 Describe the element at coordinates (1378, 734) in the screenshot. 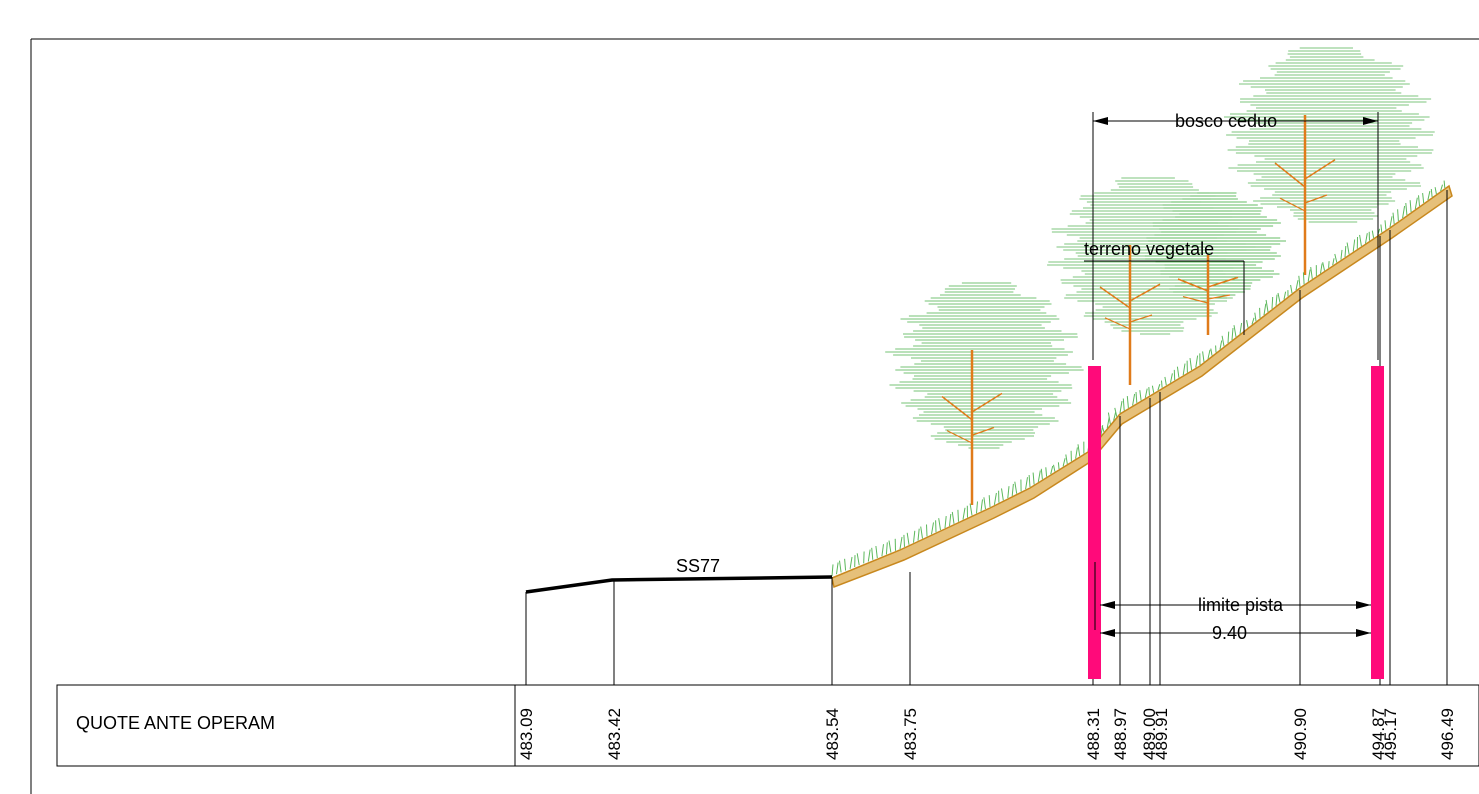

I see `elevation-value: 494.87` at that location.